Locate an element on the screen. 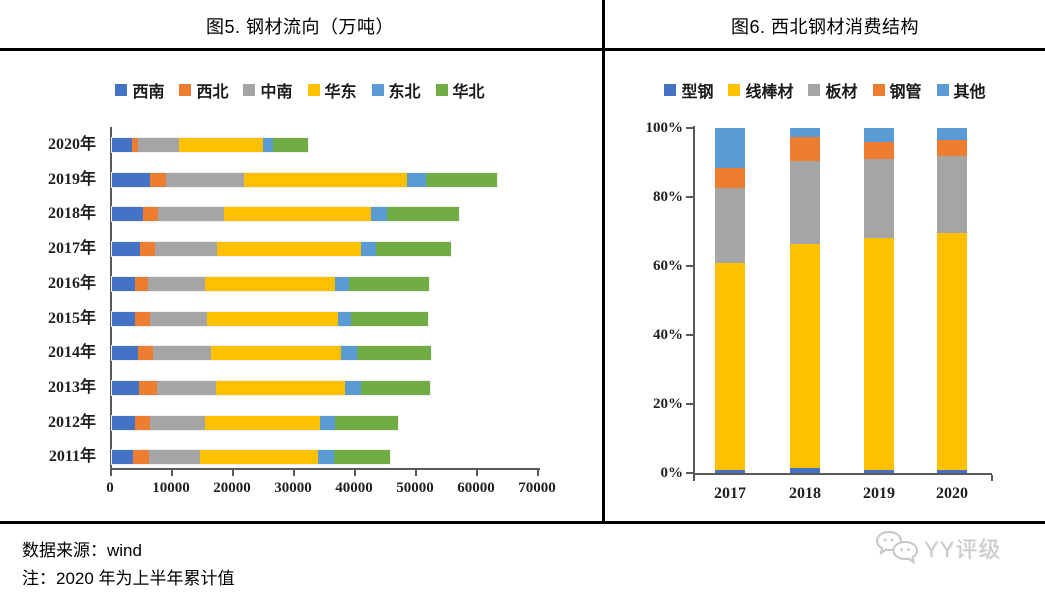 The height and width of the screenshot is (599, 1045). x-axis-tick-label: 20000 is located at coordinates (232, 488).